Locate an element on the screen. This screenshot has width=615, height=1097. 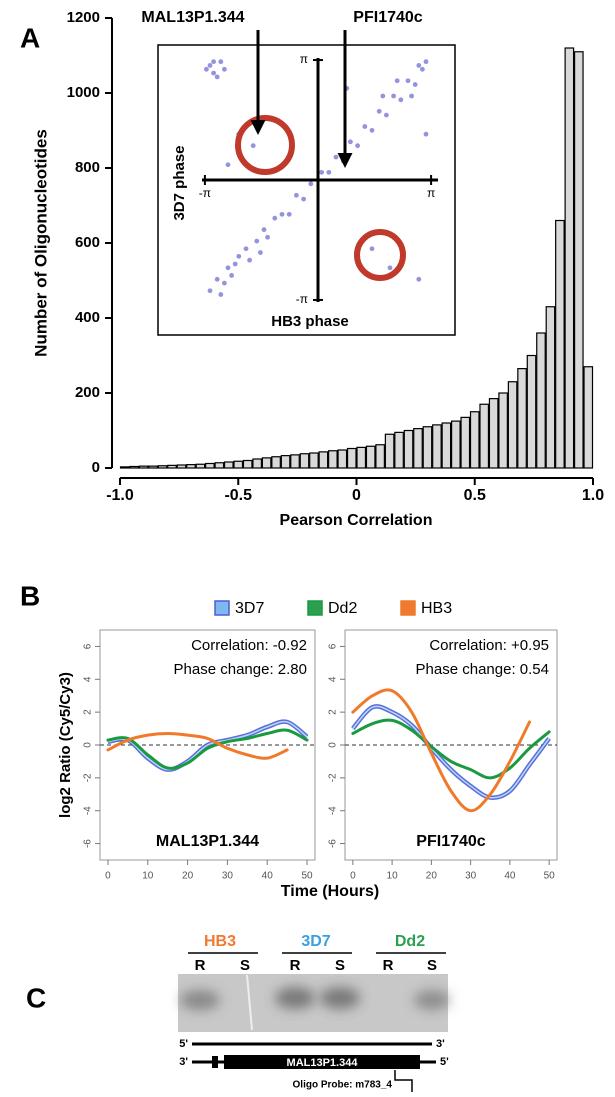
y-tick-label: 0 is located at coordinates (96, 467).